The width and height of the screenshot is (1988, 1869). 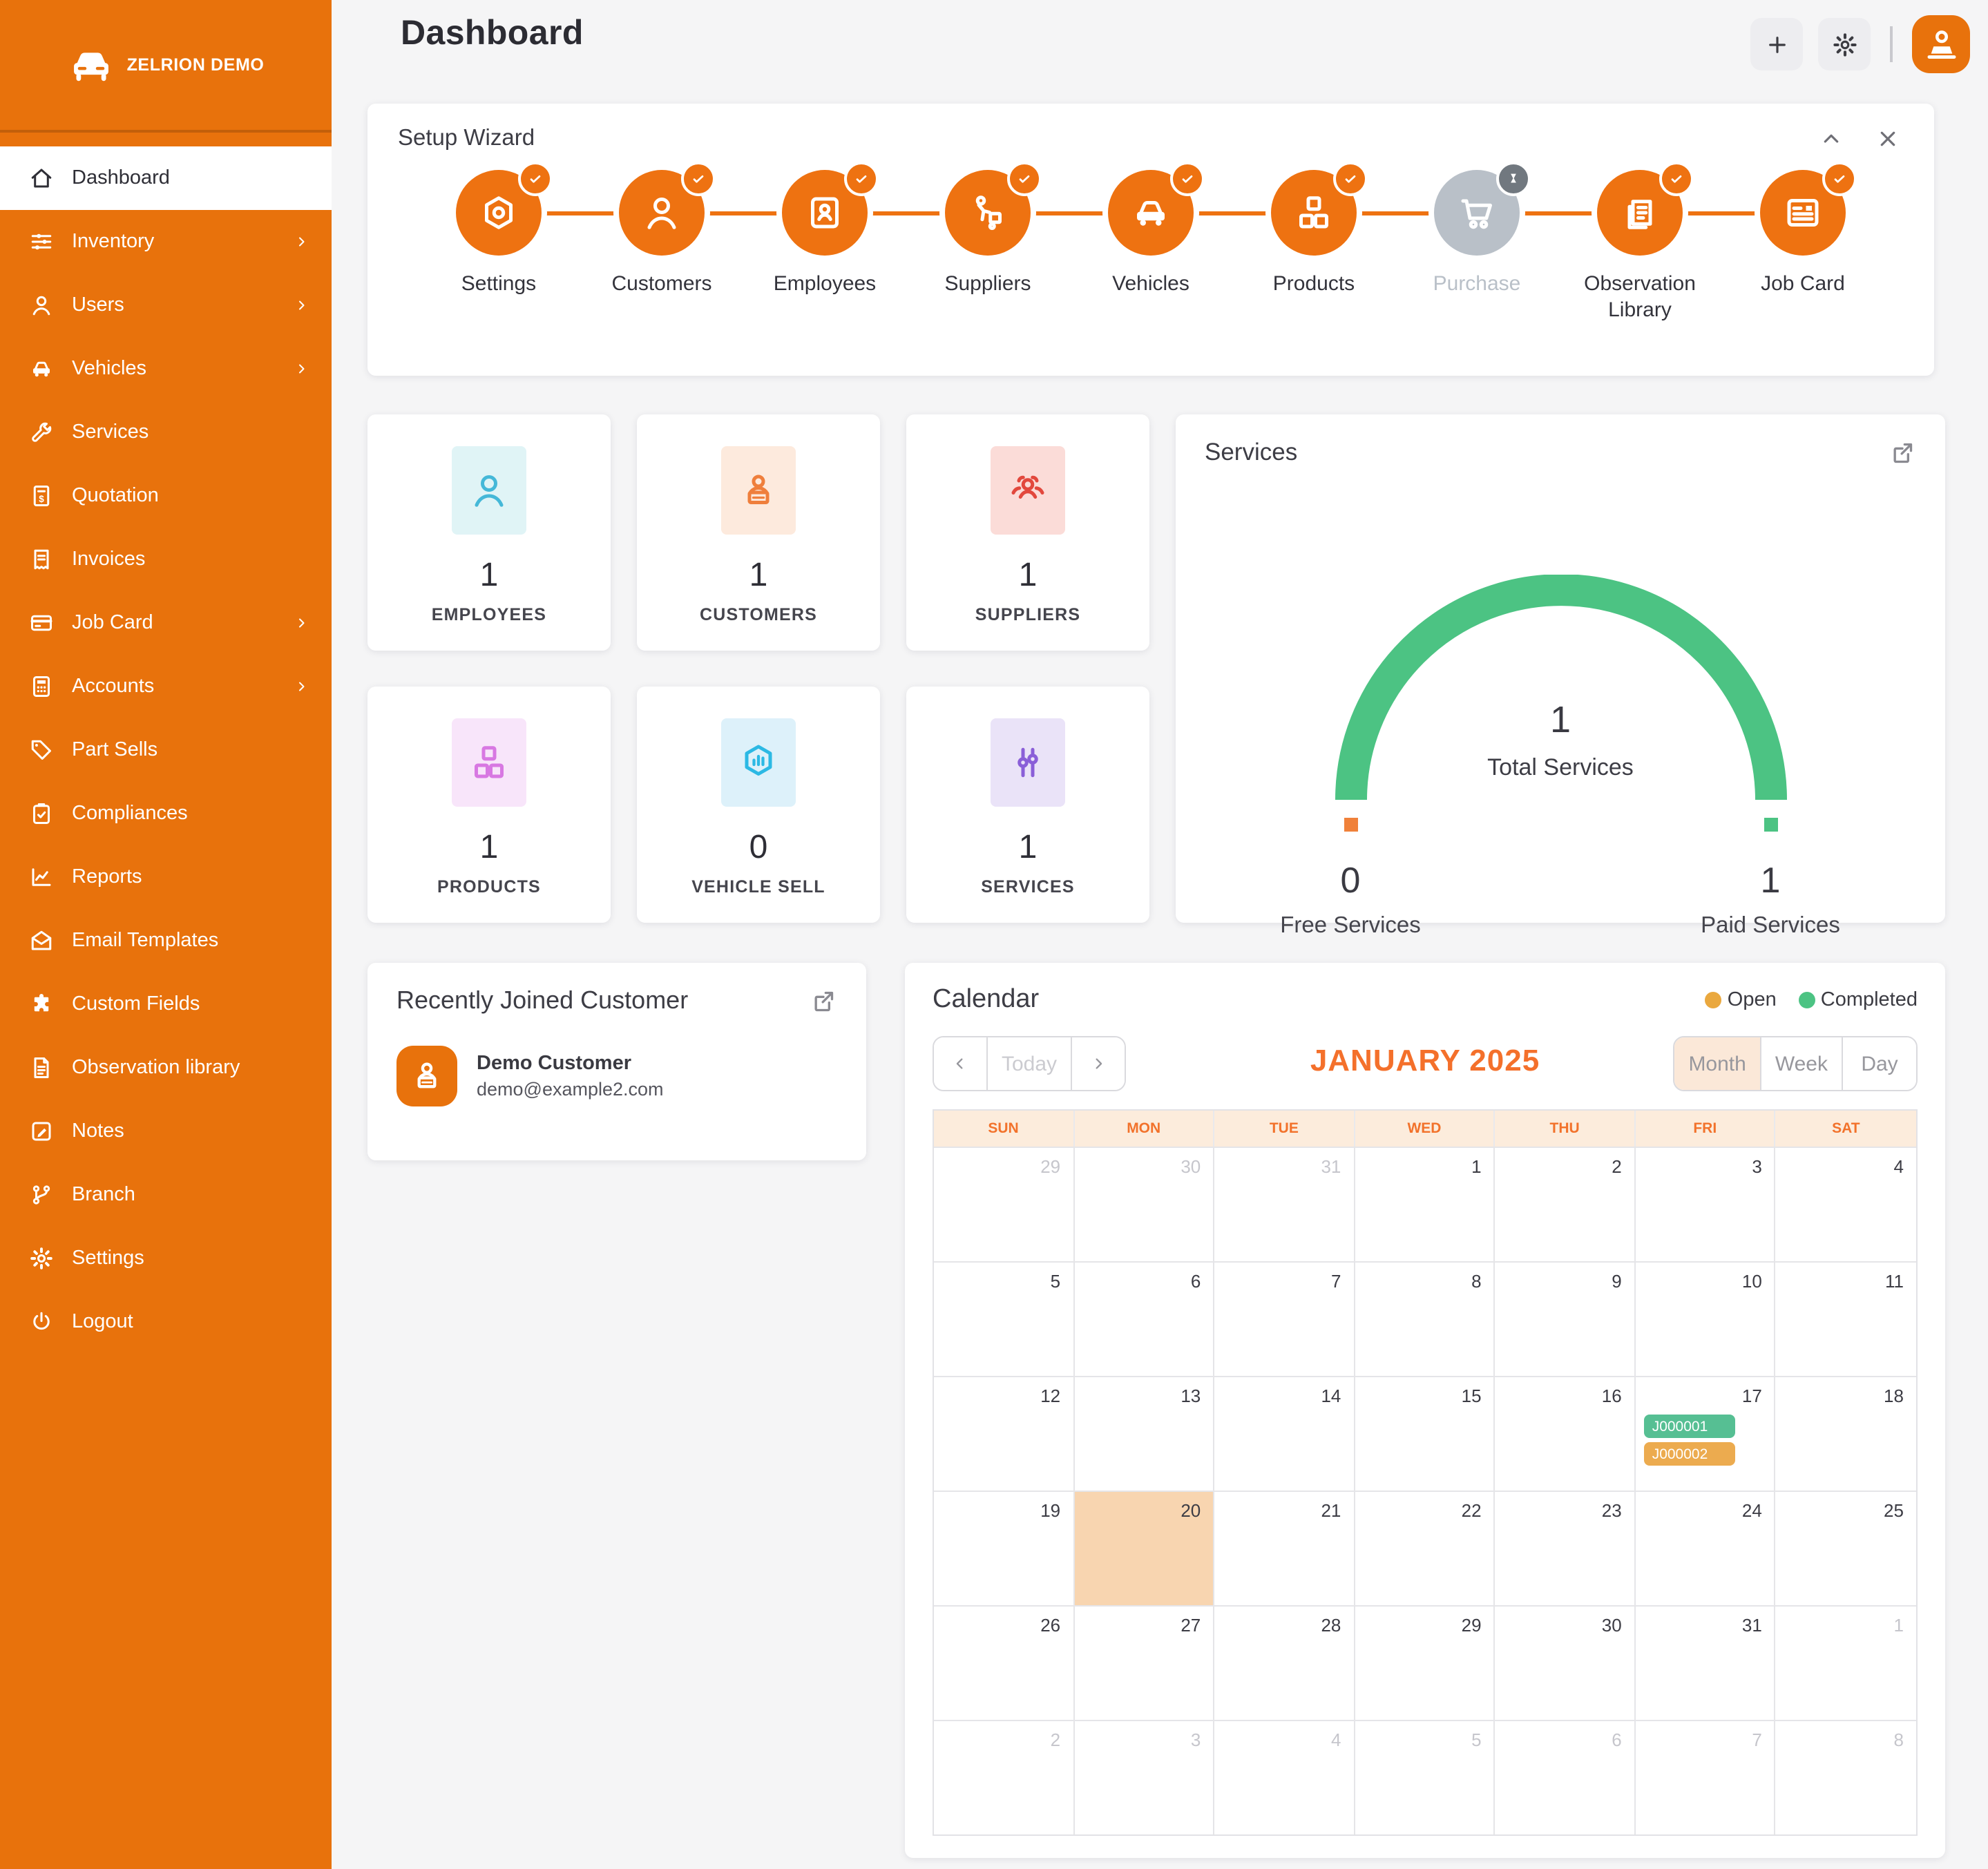 What do you see at coordinates (960, 1063) in the screenshot?
I see `calendar-prev-button` at bounding box center [960, 1063].